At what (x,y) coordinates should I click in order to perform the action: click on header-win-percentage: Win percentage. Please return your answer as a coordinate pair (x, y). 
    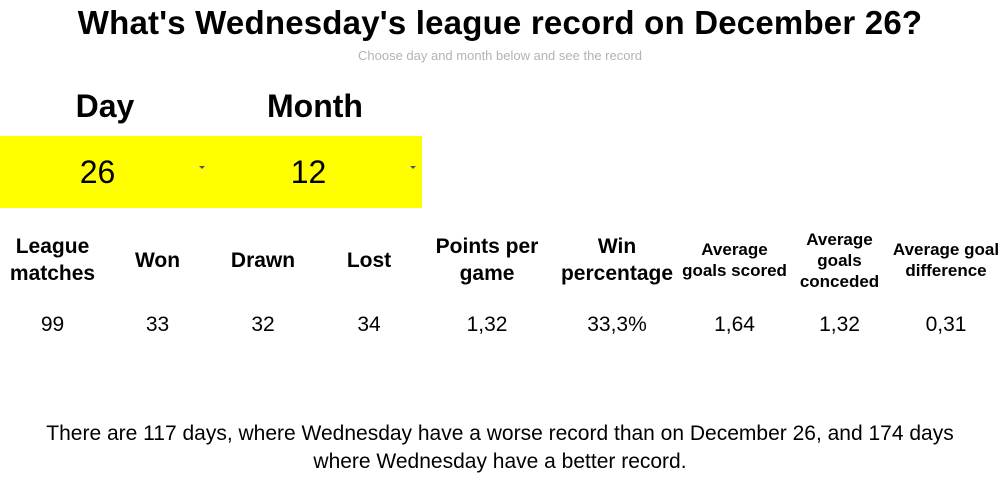
    Looking at the image, I should click on (617, 260).